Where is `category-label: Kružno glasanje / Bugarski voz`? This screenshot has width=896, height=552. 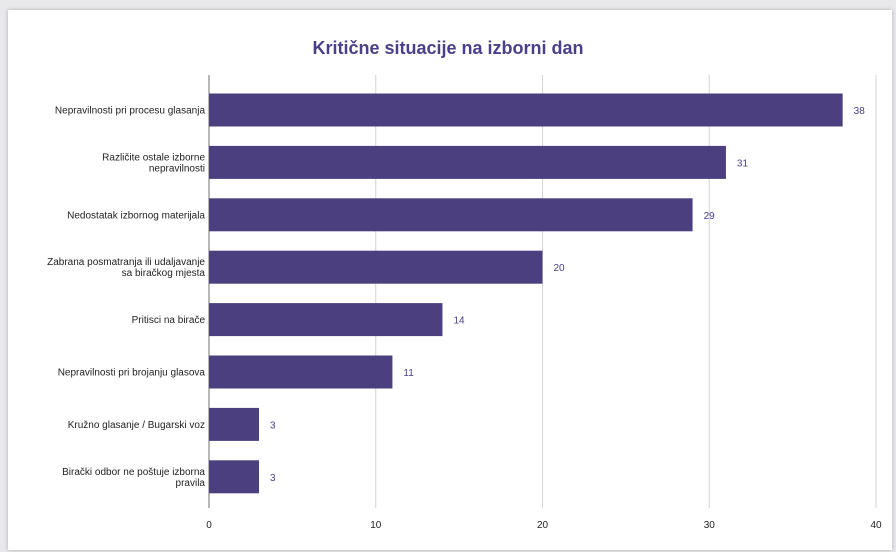 category-label: Kružno glasanje / Bugarski voz is located at coordinates (136, 425).